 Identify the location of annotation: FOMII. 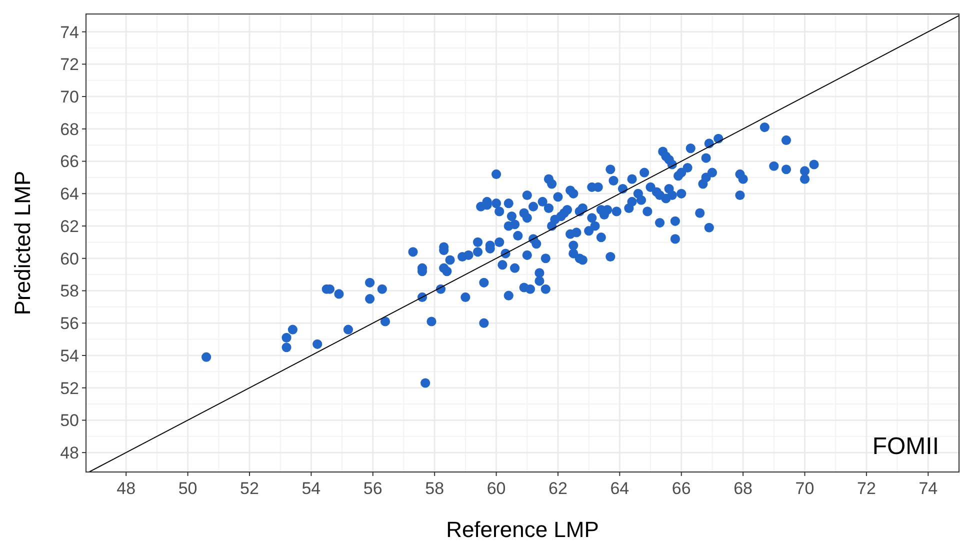
(905, 446).